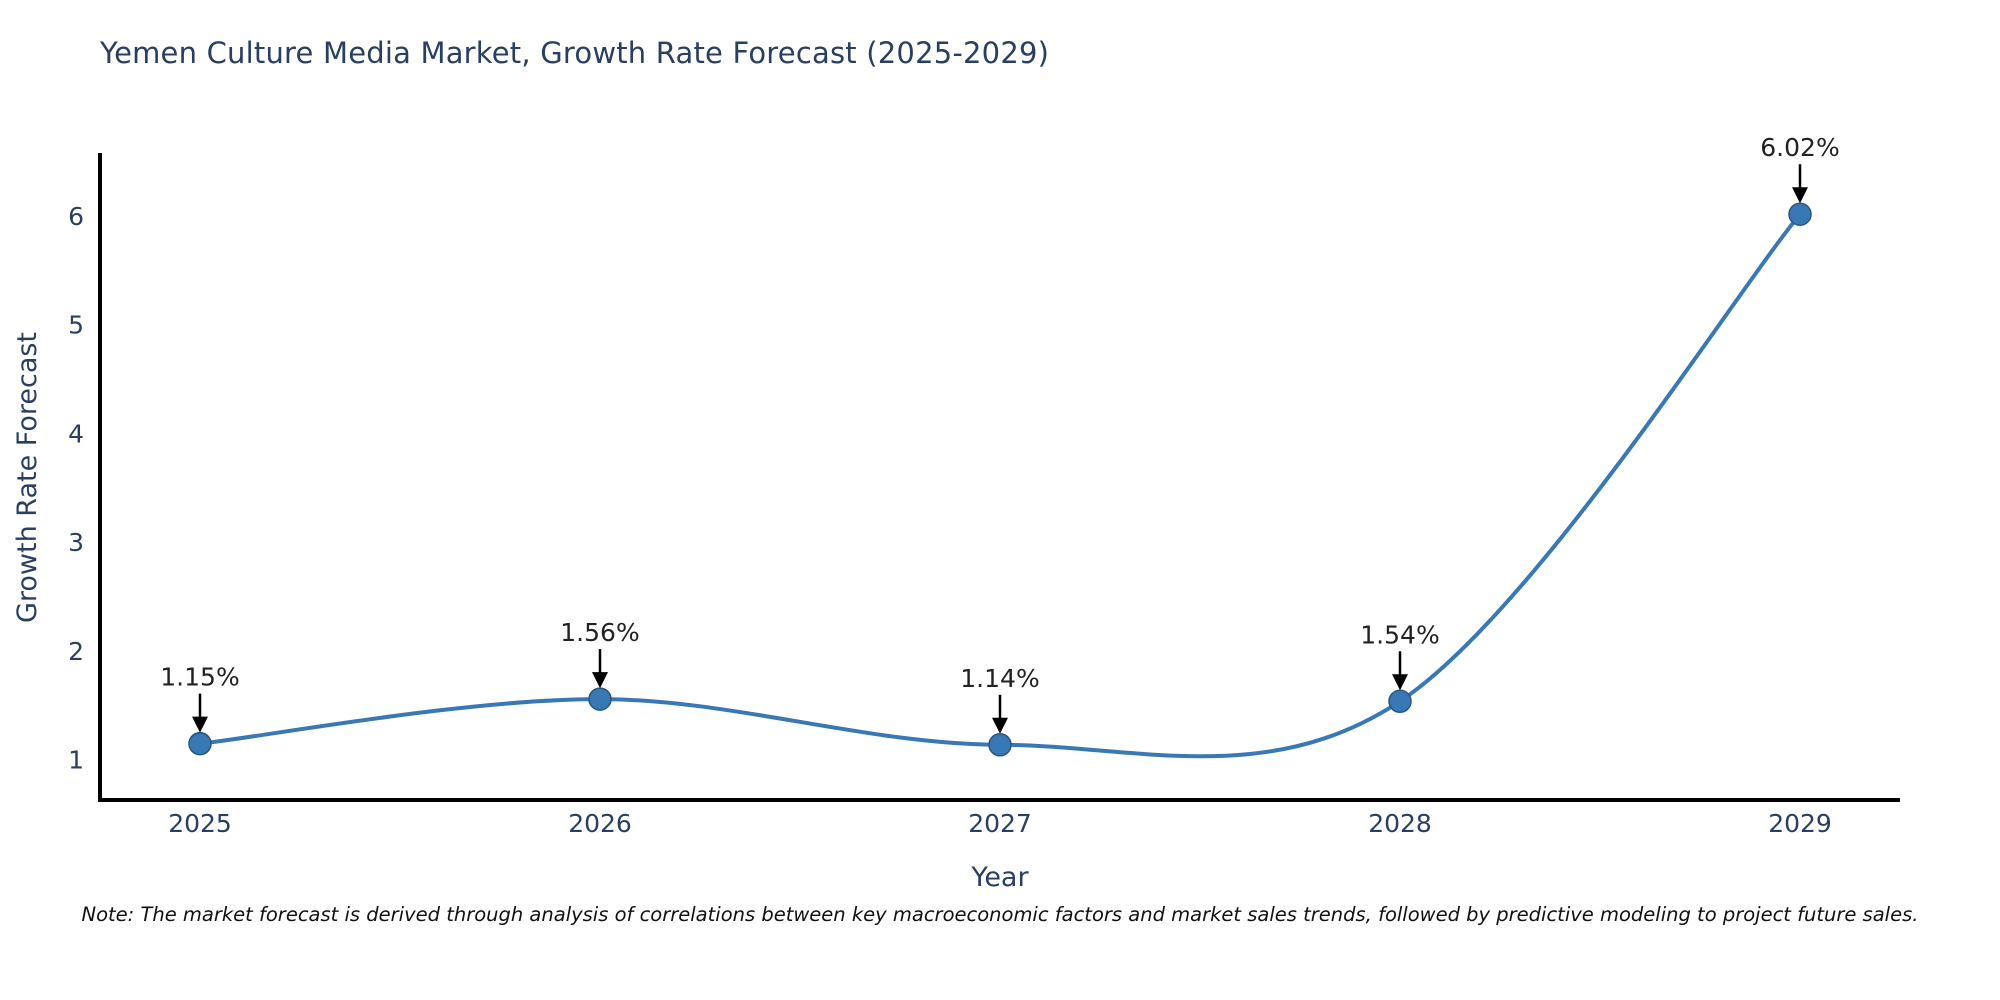 The height and width of the screenshot is (1000, 2000). Describe the element at coordinates (1800, 195) in the screenshot. I see `annotation-arrow-head-2029` at that location.